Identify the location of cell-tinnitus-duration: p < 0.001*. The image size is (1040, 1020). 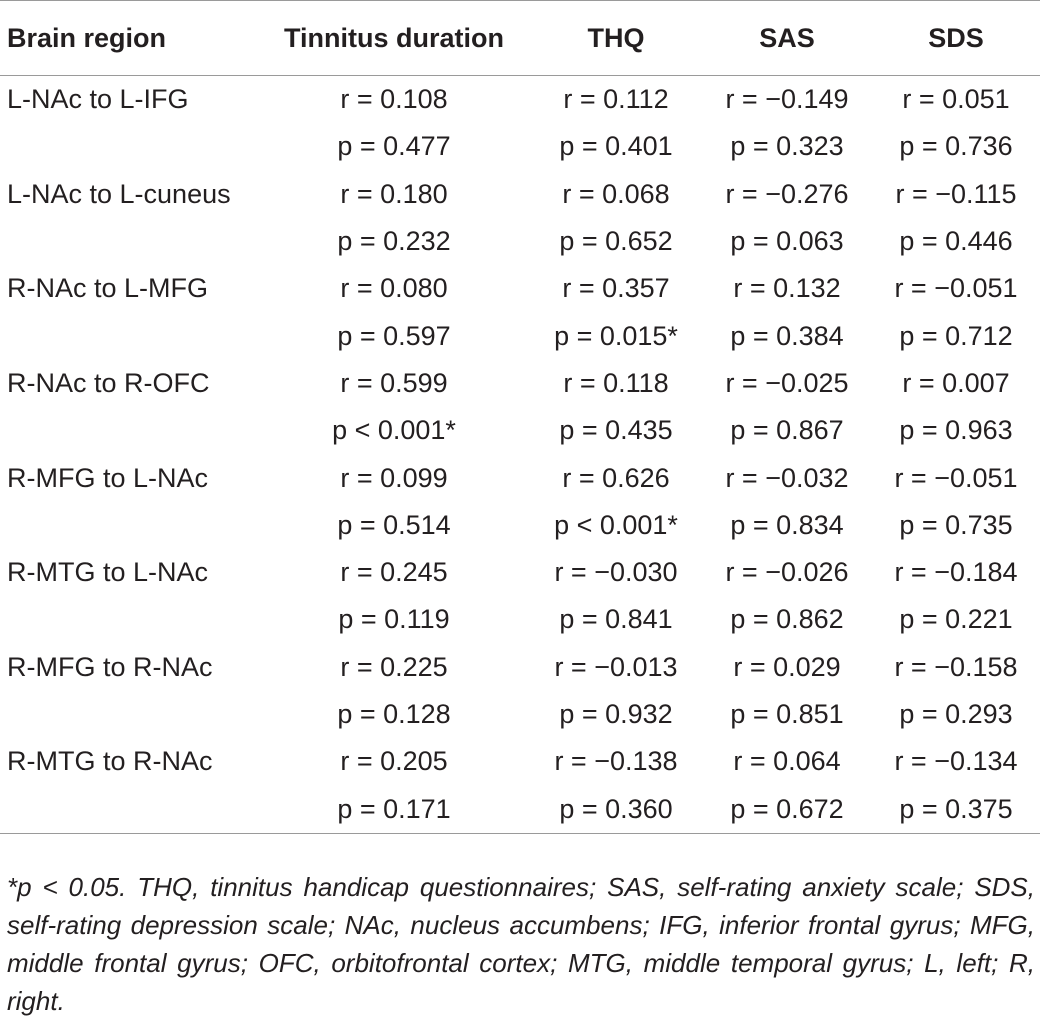
(394, 430).